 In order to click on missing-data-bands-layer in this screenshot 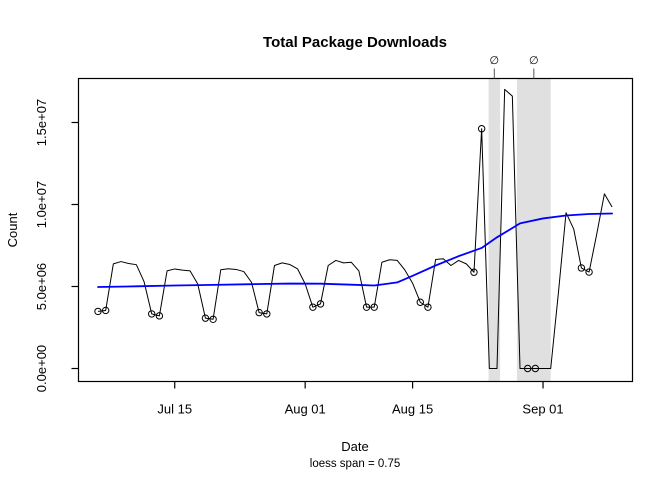, I will do `click(519, 230)`.